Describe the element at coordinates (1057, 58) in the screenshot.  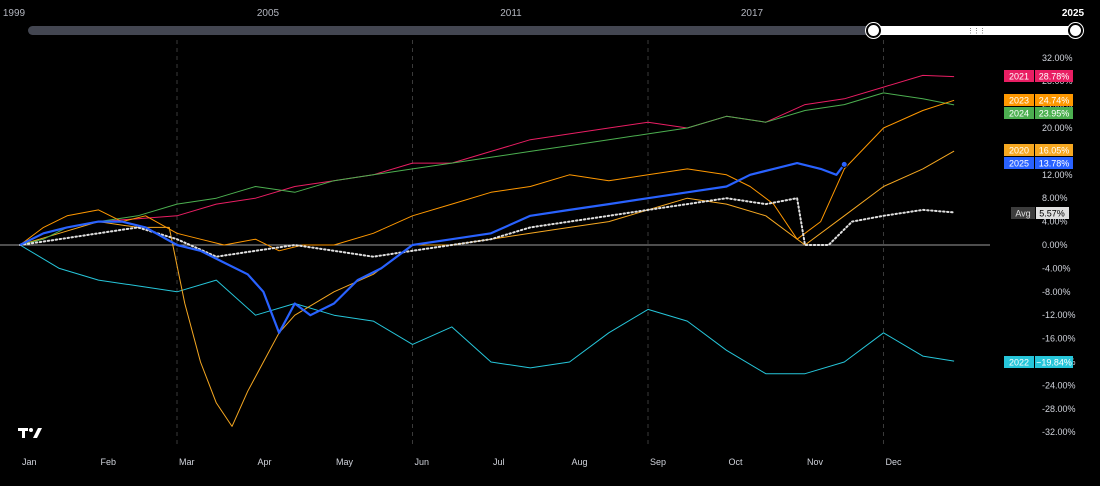
I see `y-tick-label: 32.00%` at that location.